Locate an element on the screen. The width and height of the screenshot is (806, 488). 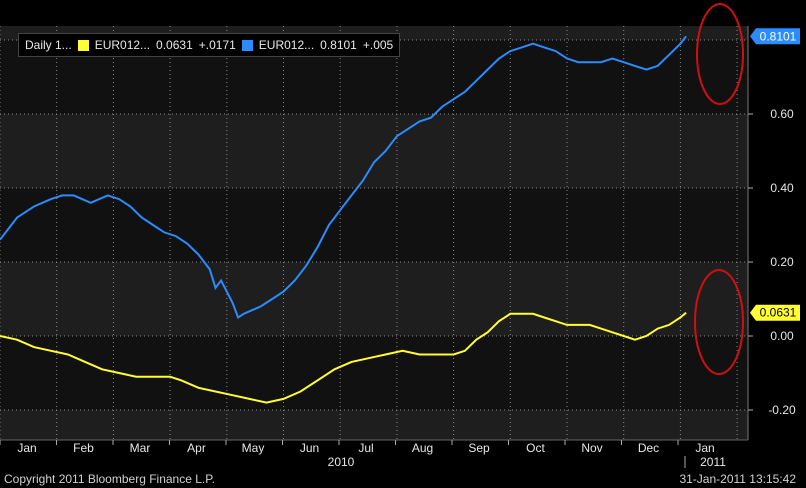
x-tick-label: Jul is located at coordinates (365, 448).